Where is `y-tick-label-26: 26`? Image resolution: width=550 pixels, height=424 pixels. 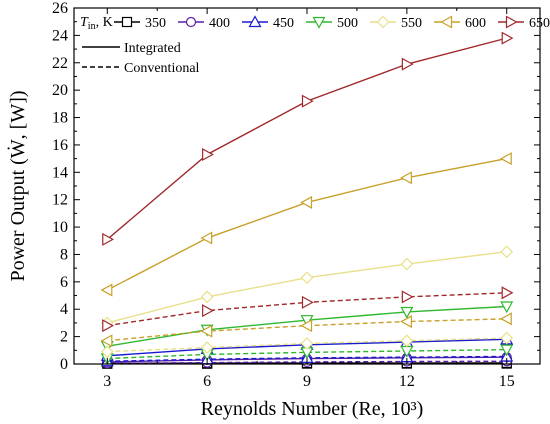 y-tick-label-26: 26 is located at coordinates (60, 8).